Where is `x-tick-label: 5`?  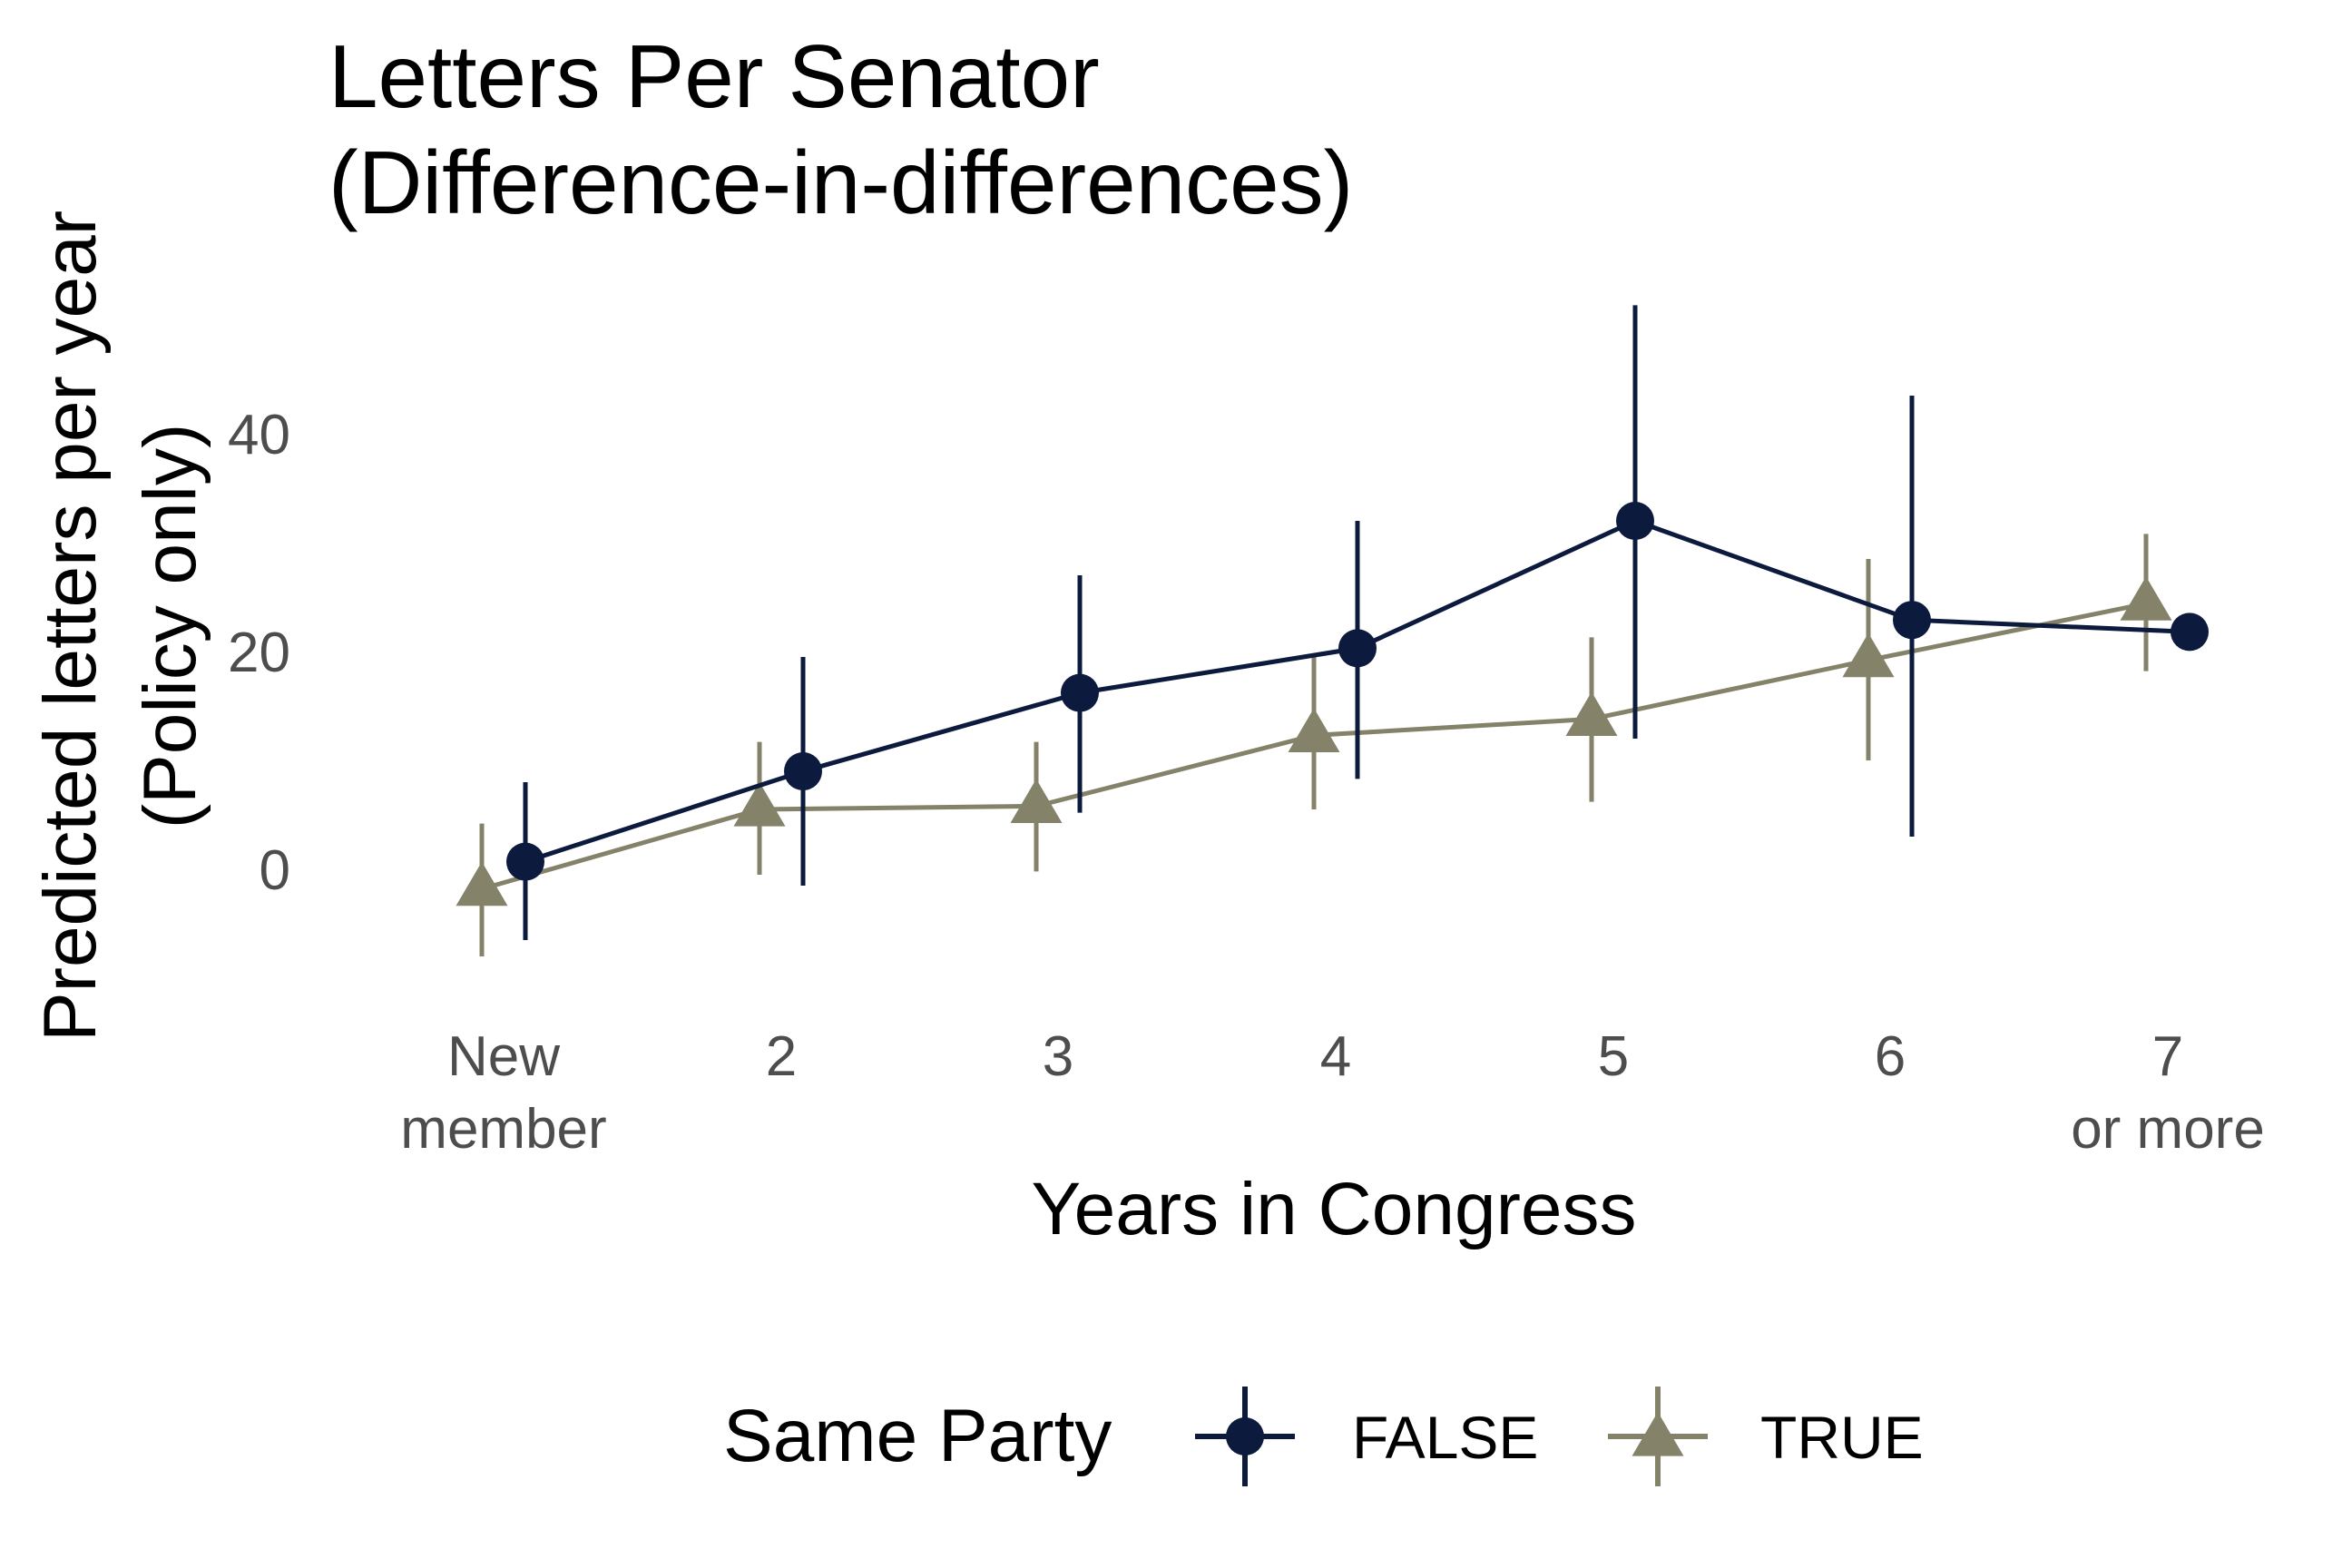 x-tick-label: 5 is located at coordinates (1613, 1056).